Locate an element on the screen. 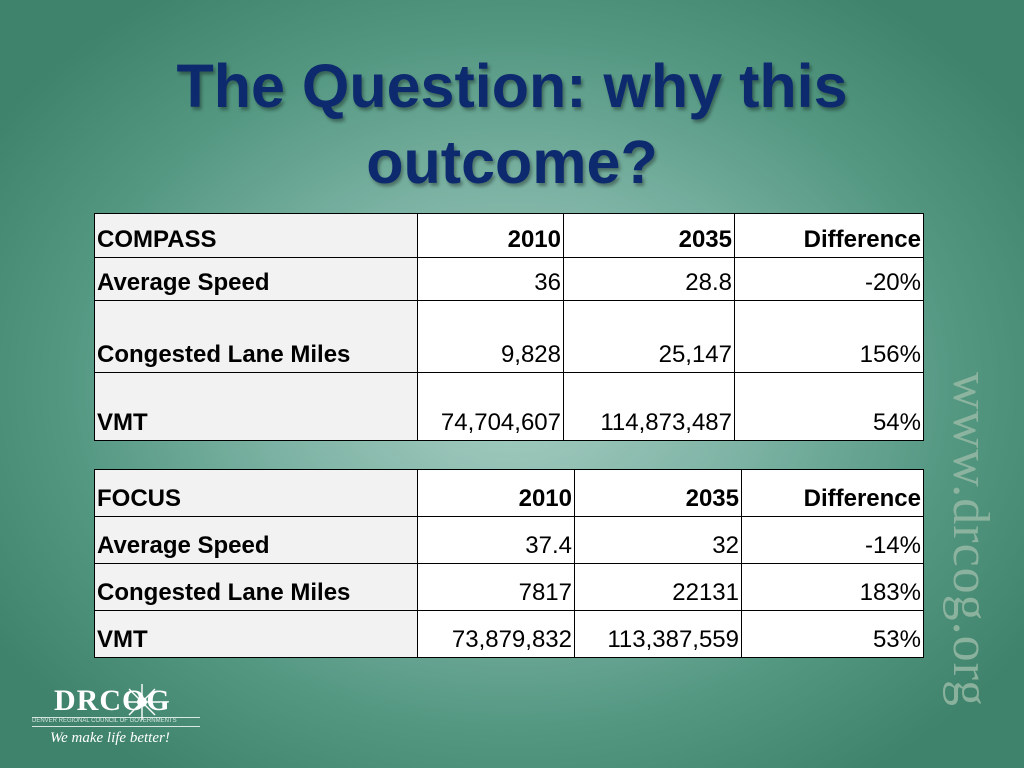 The image size is (1024, 768). table-cell: 28.8 is located at coordinates (649, 279).